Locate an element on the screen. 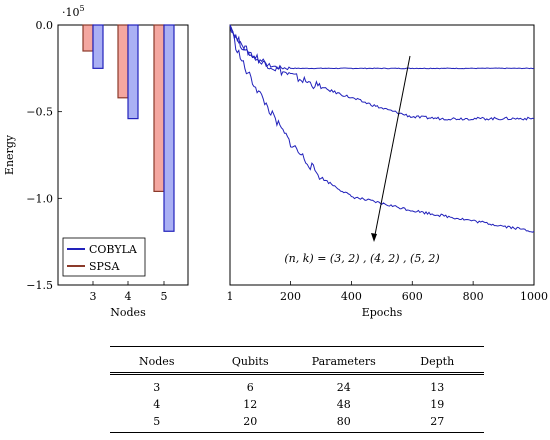 This screenshot has height=440, width=550. bar-multiplier: ·105 is located at coordinates (73, 11).